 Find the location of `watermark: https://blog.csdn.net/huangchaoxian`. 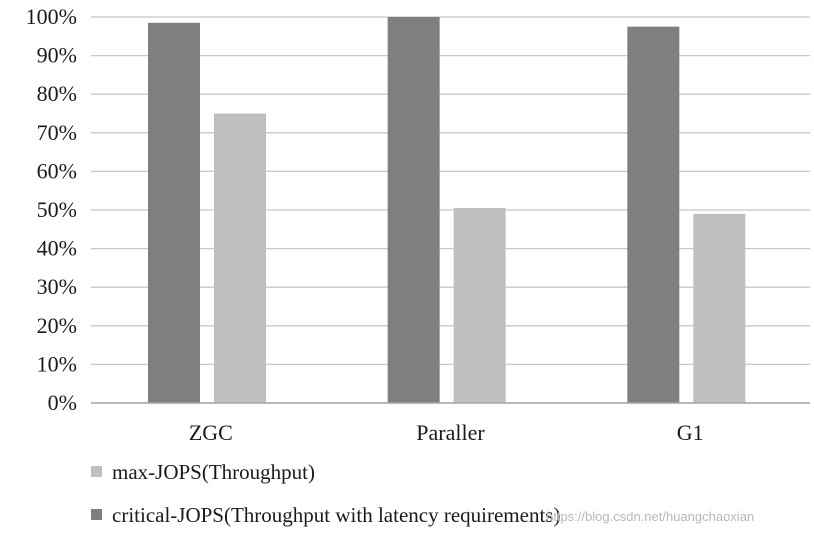

watermark: https://blog.csdn.net/huangchaoxian is located at coordinates (650, 516).